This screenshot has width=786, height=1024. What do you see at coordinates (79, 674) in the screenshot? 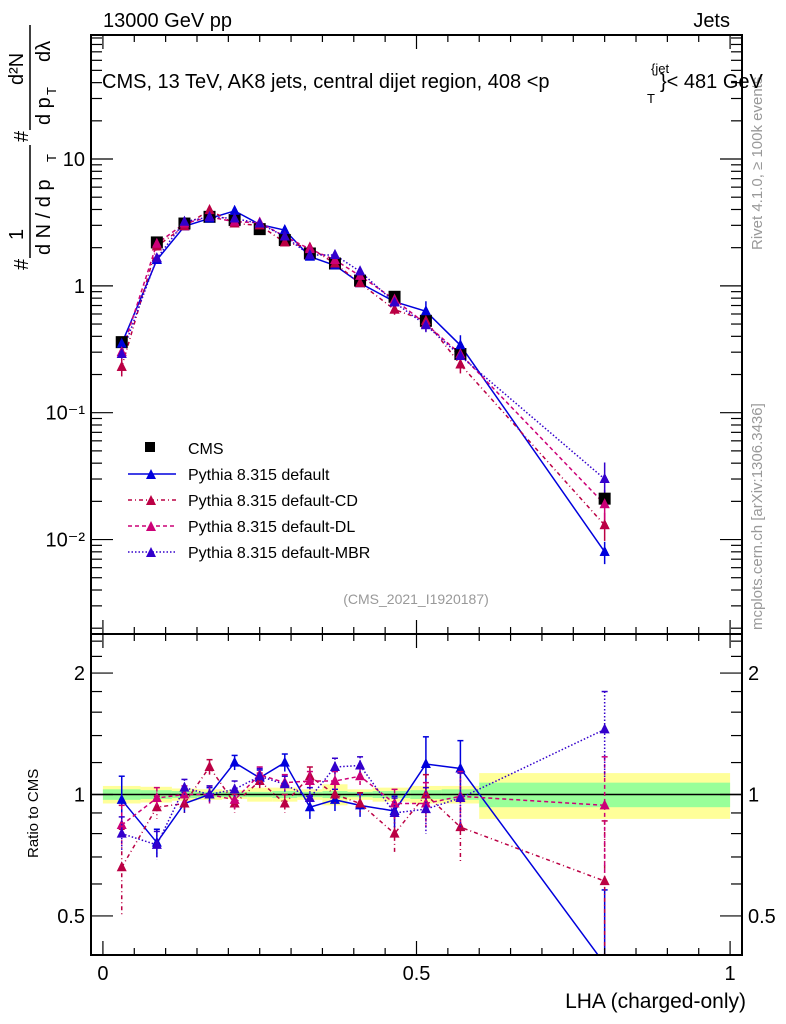
I see `ratio-y-tick-label: 2` at bounding box center [79, 674].